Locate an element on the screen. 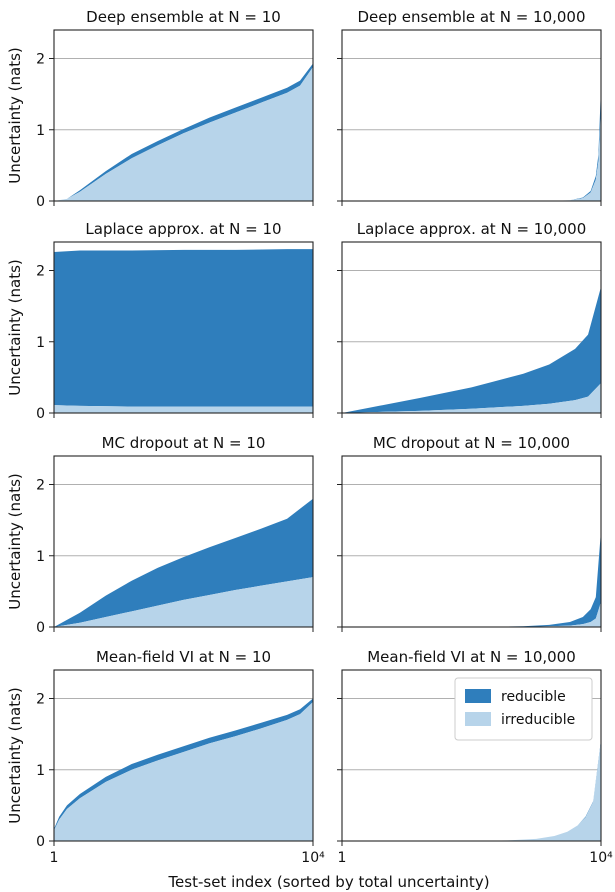 The image size is (615, 892). panel-2: Deep ensemble at N = 10,000 is located at coordinates (469, 107).